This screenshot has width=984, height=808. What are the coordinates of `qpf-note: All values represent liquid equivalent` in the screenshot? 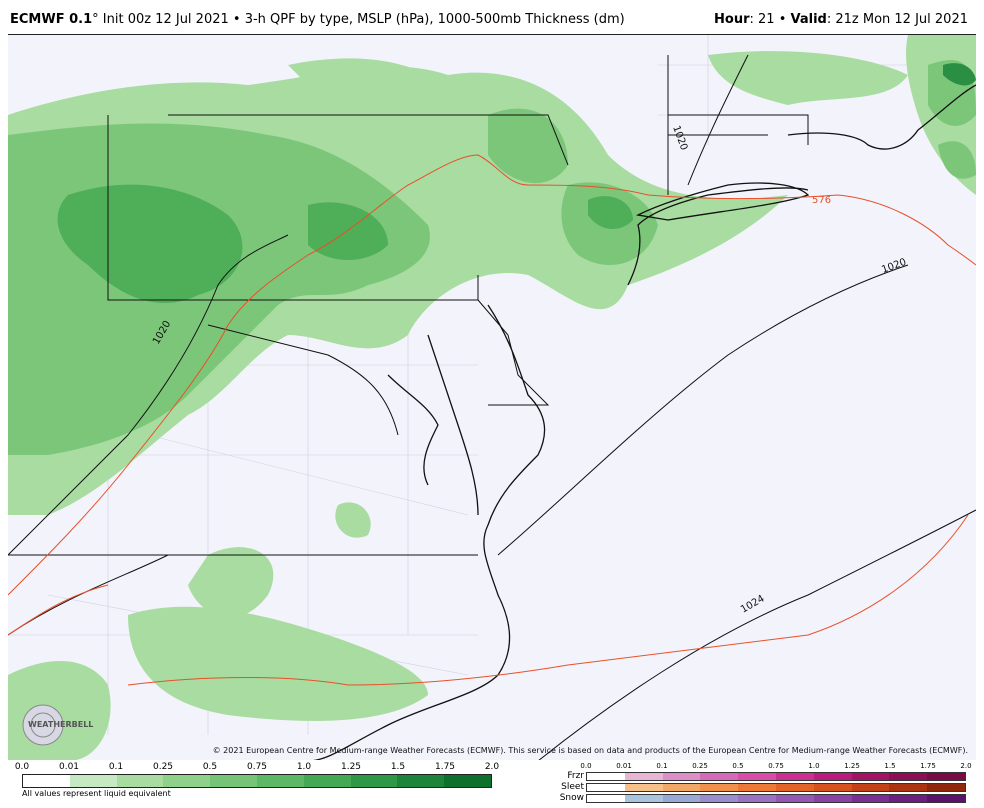 It's located at (96, 793).